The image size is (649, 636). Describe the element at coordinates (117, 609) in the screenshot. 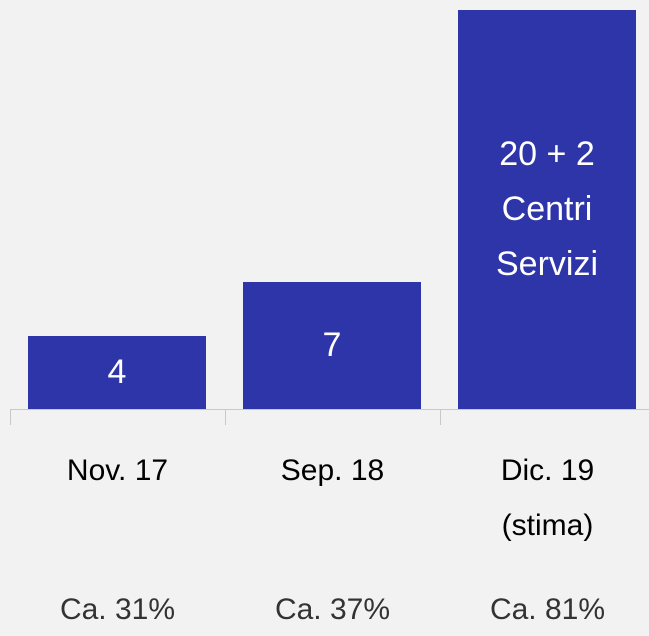

I see `footnote: Ca. 31%` at that location.